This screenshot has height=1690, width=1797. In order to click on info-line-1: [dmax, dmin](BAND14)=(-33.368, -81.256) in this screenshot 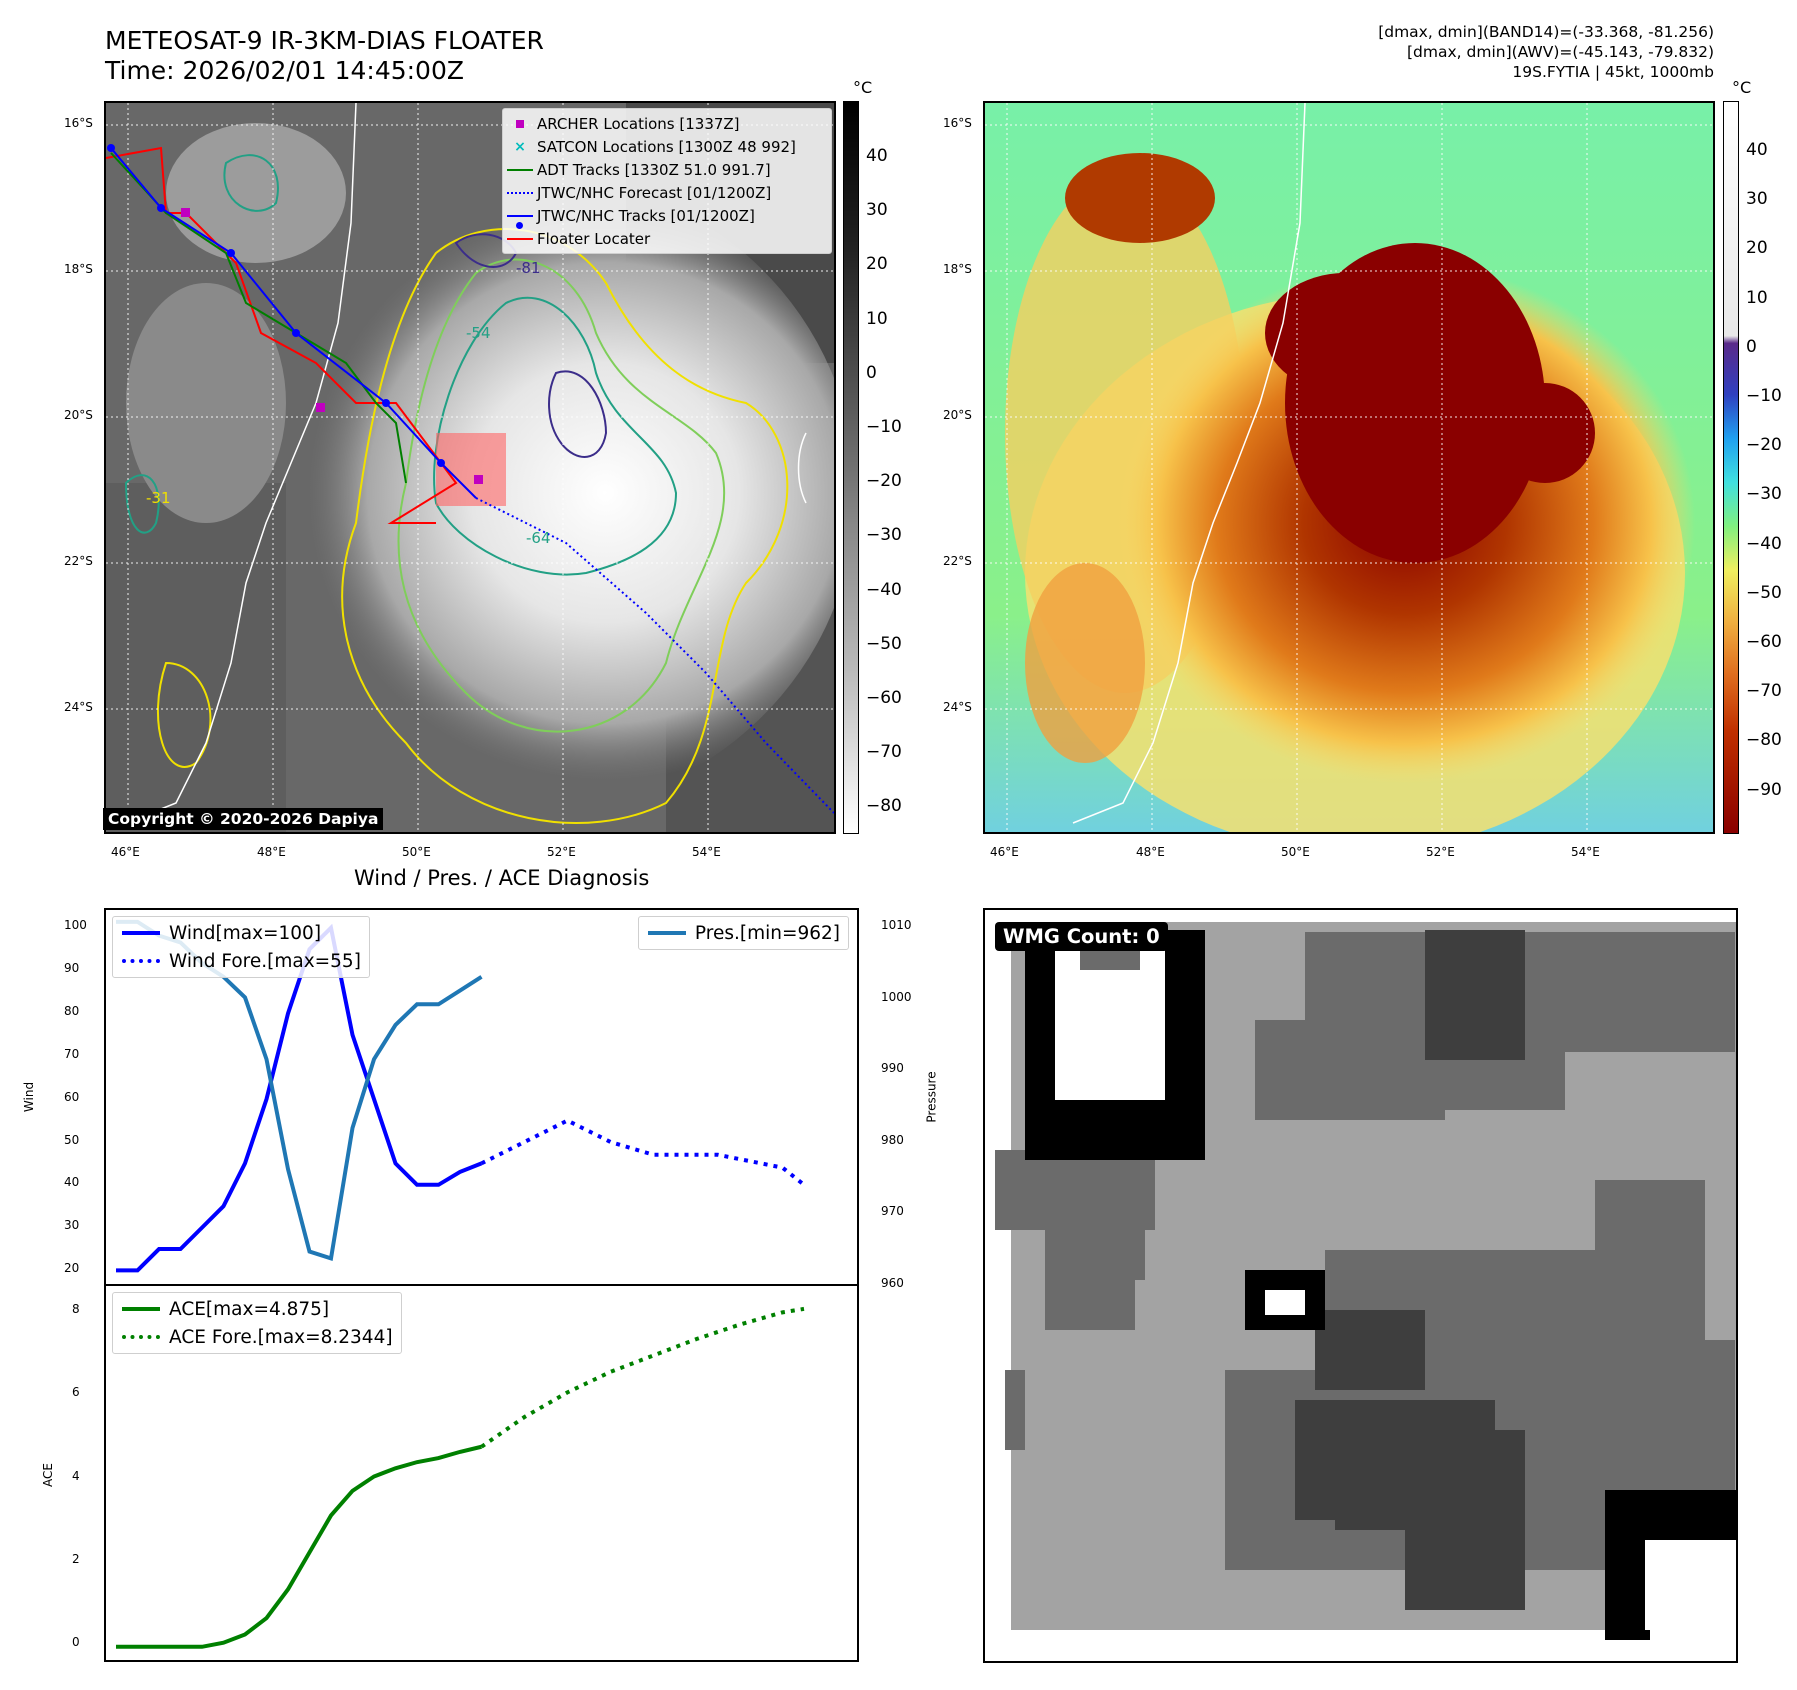, I will do `click(1546, 32)`.